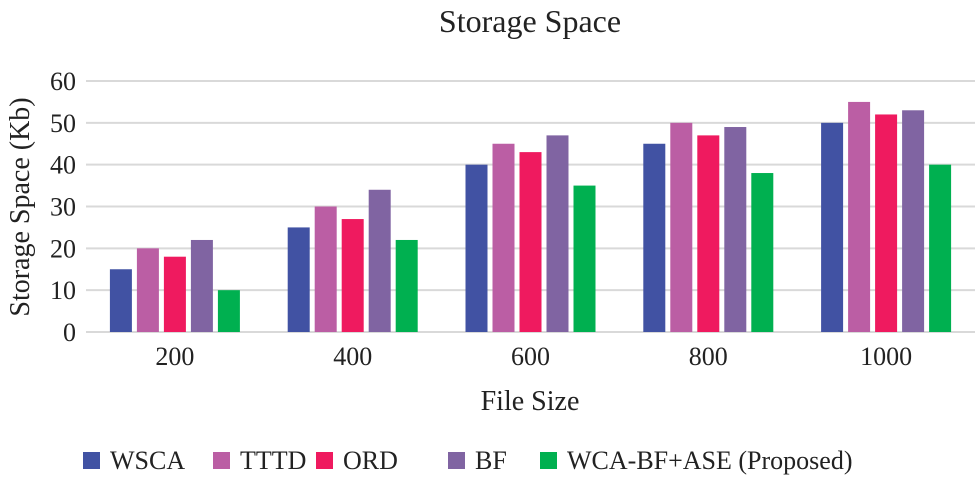 The height and width of the screenshot is (481, 975). Describe the element at coordinates (491, 460) in the screenshot. I see `legend-label: BF` at that location.